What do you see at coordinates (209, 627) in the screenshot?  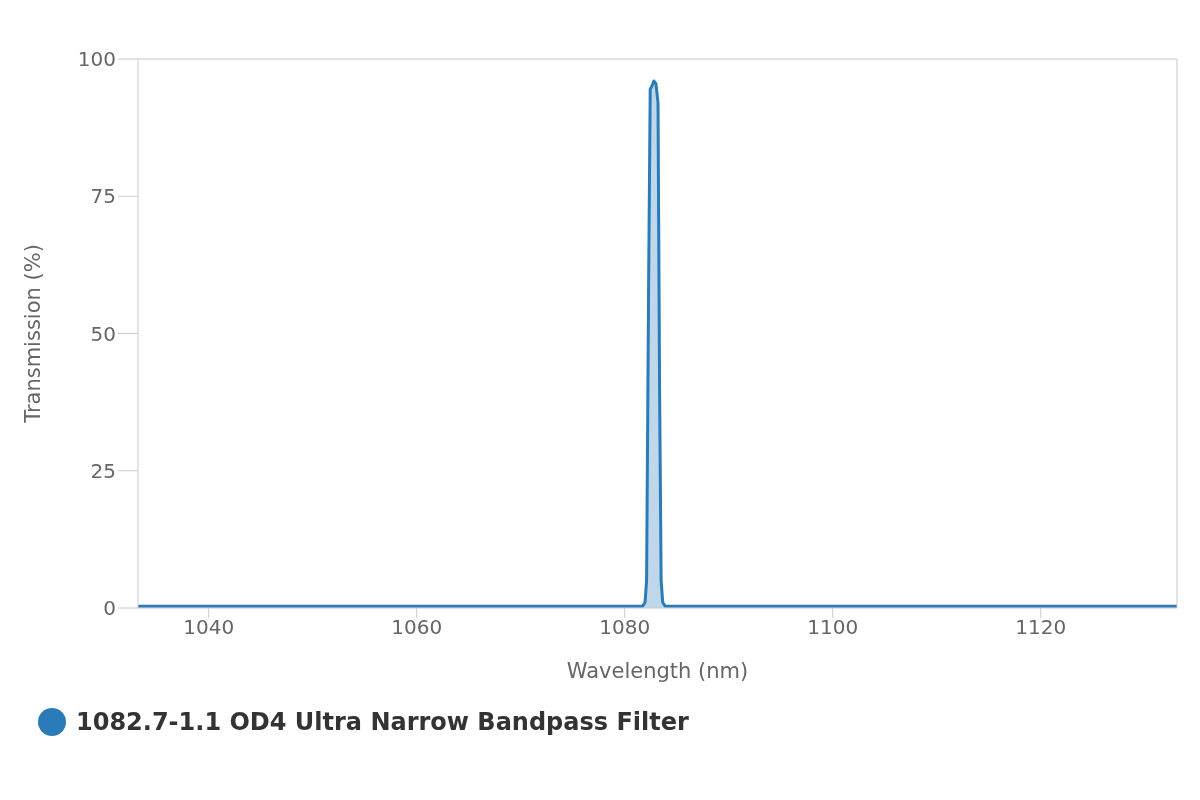 I see `x-tick-label: 1040` at bounding box center [209, 627].